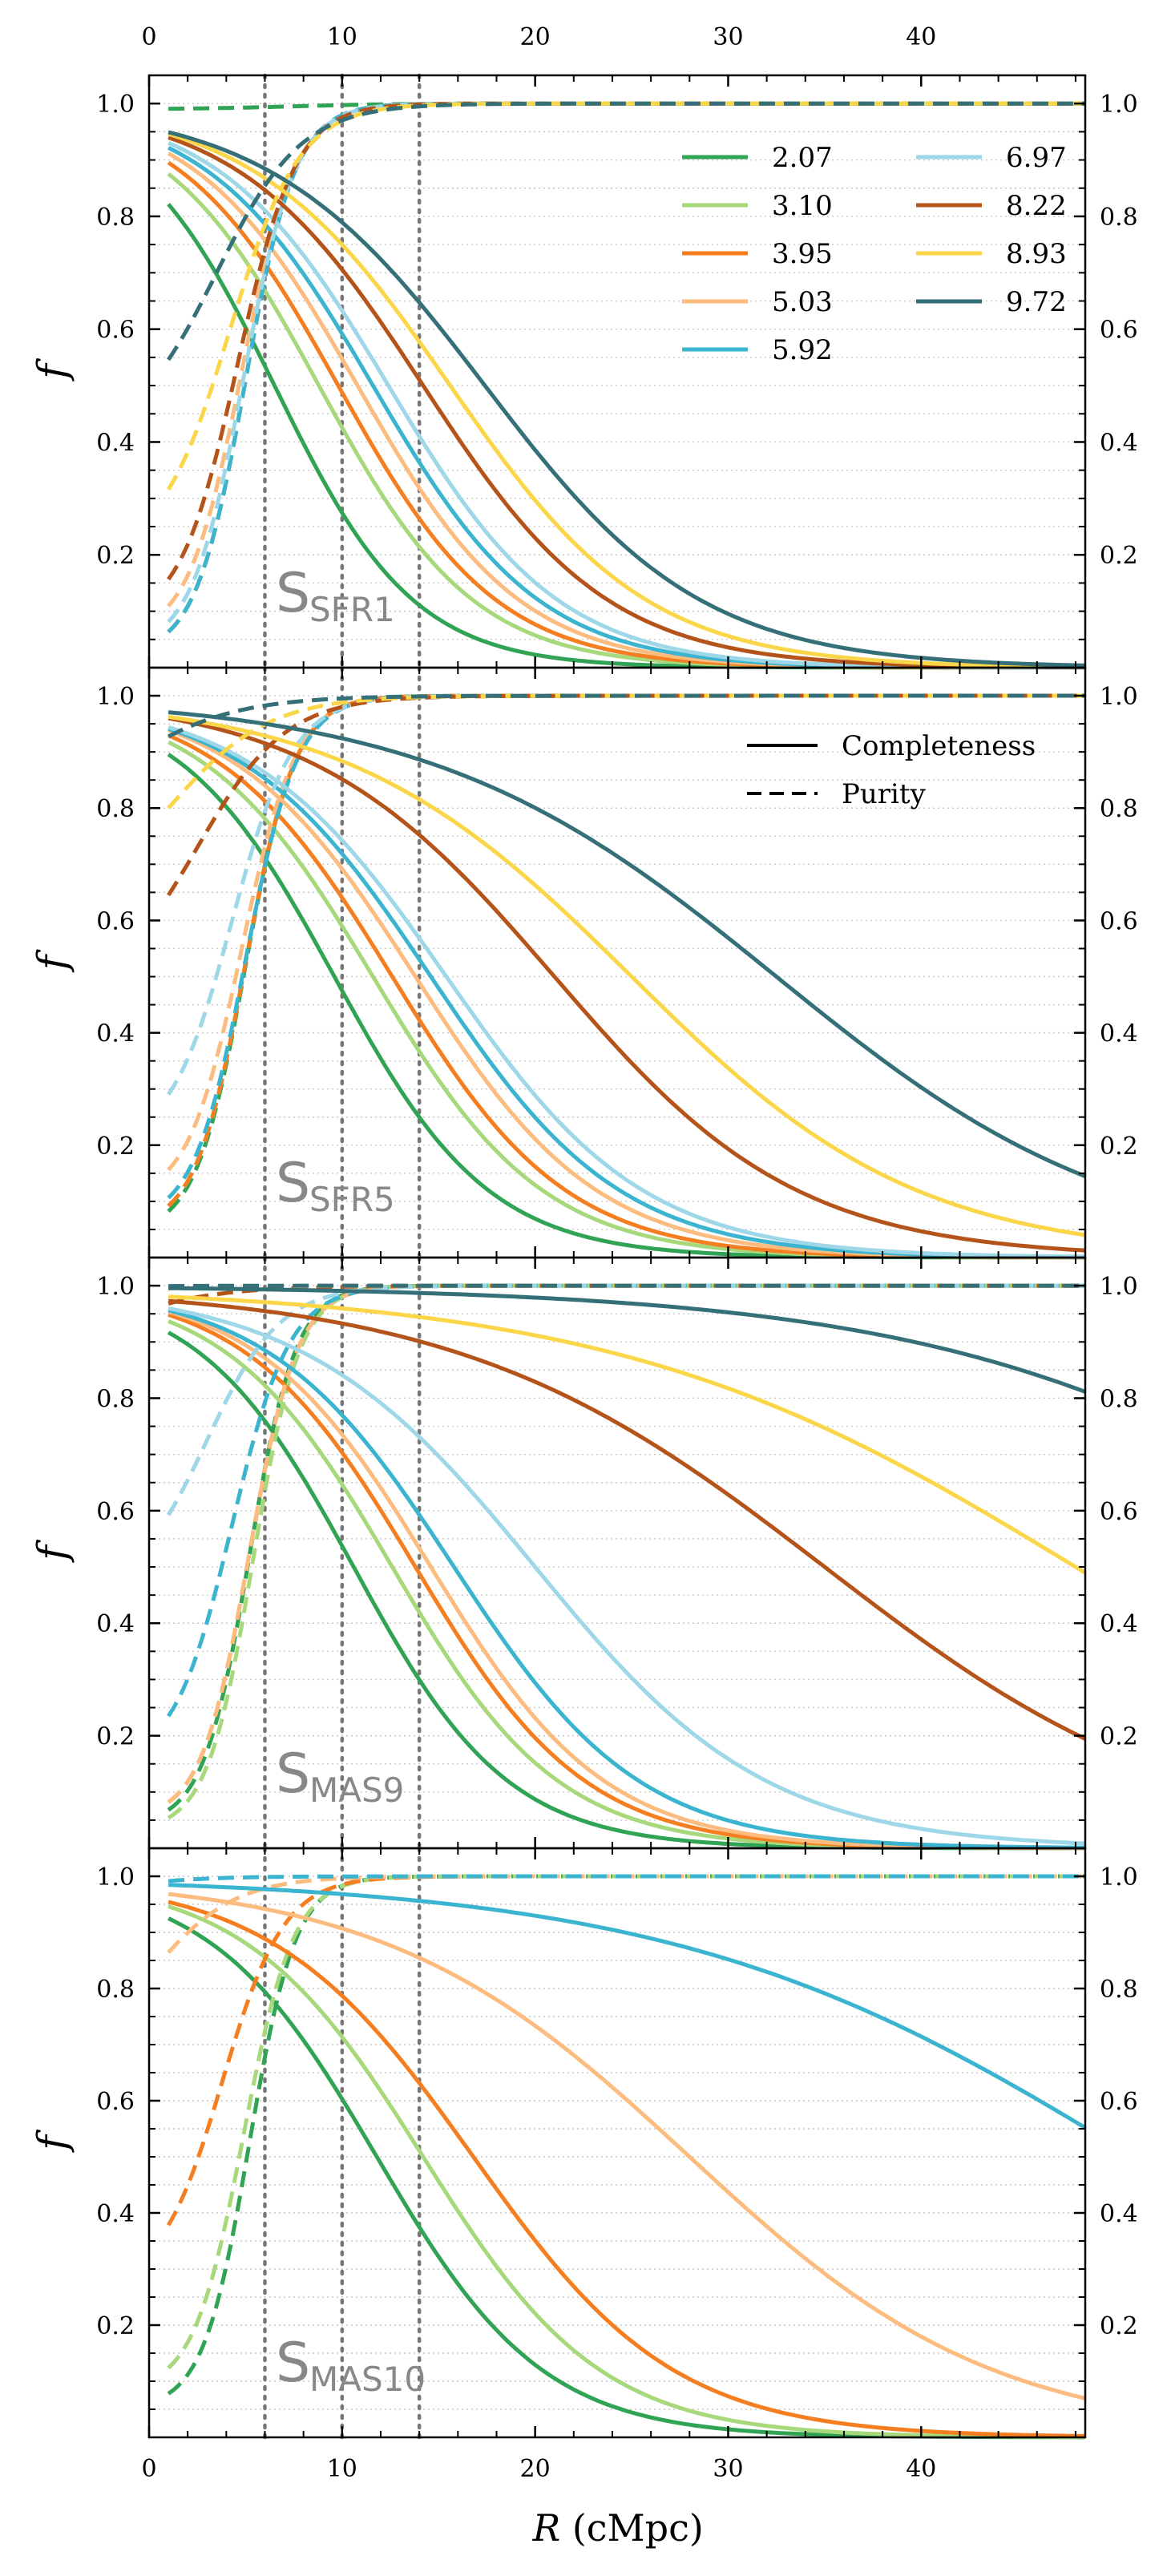  Describe the element at coordinates (782, 770) in the screenshot. I see `legend-style` at that location.